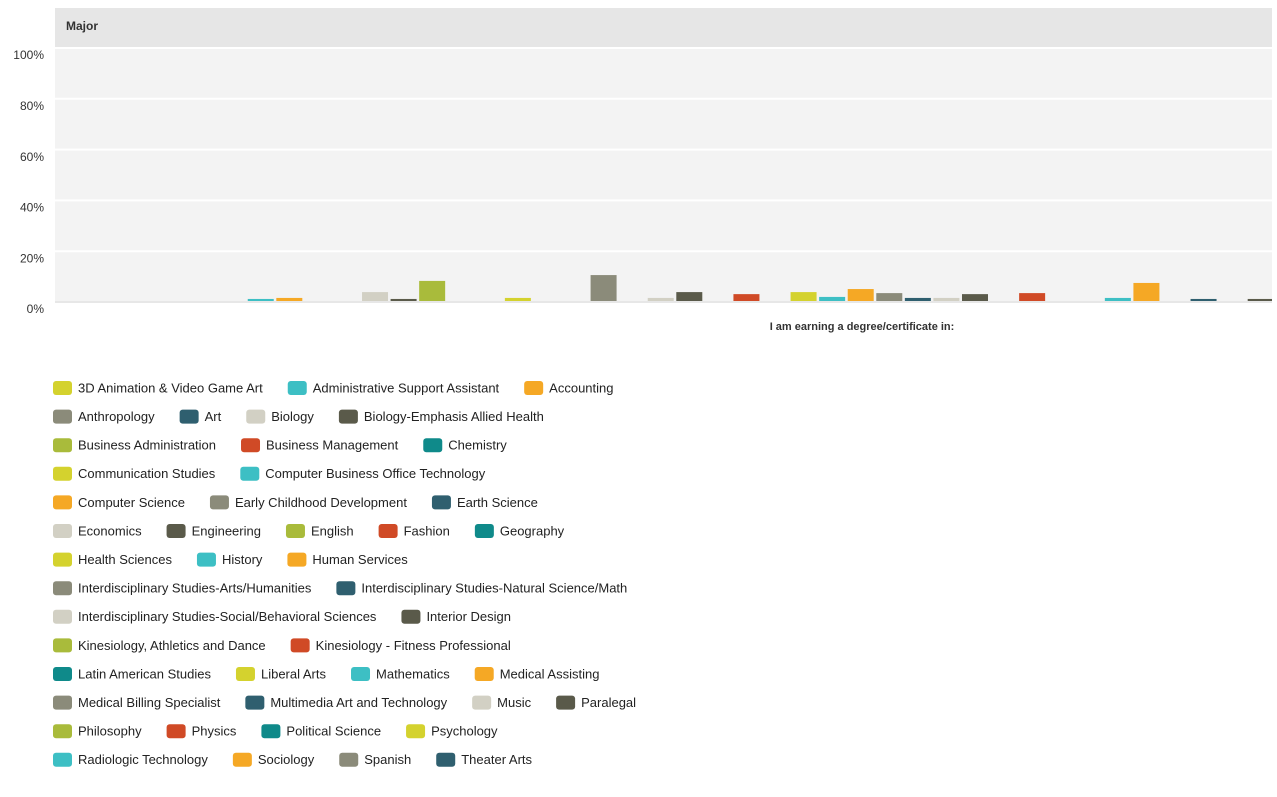  I want to click on legend-label: Kinesiology, Athletics and Dance, so click(172, 645).